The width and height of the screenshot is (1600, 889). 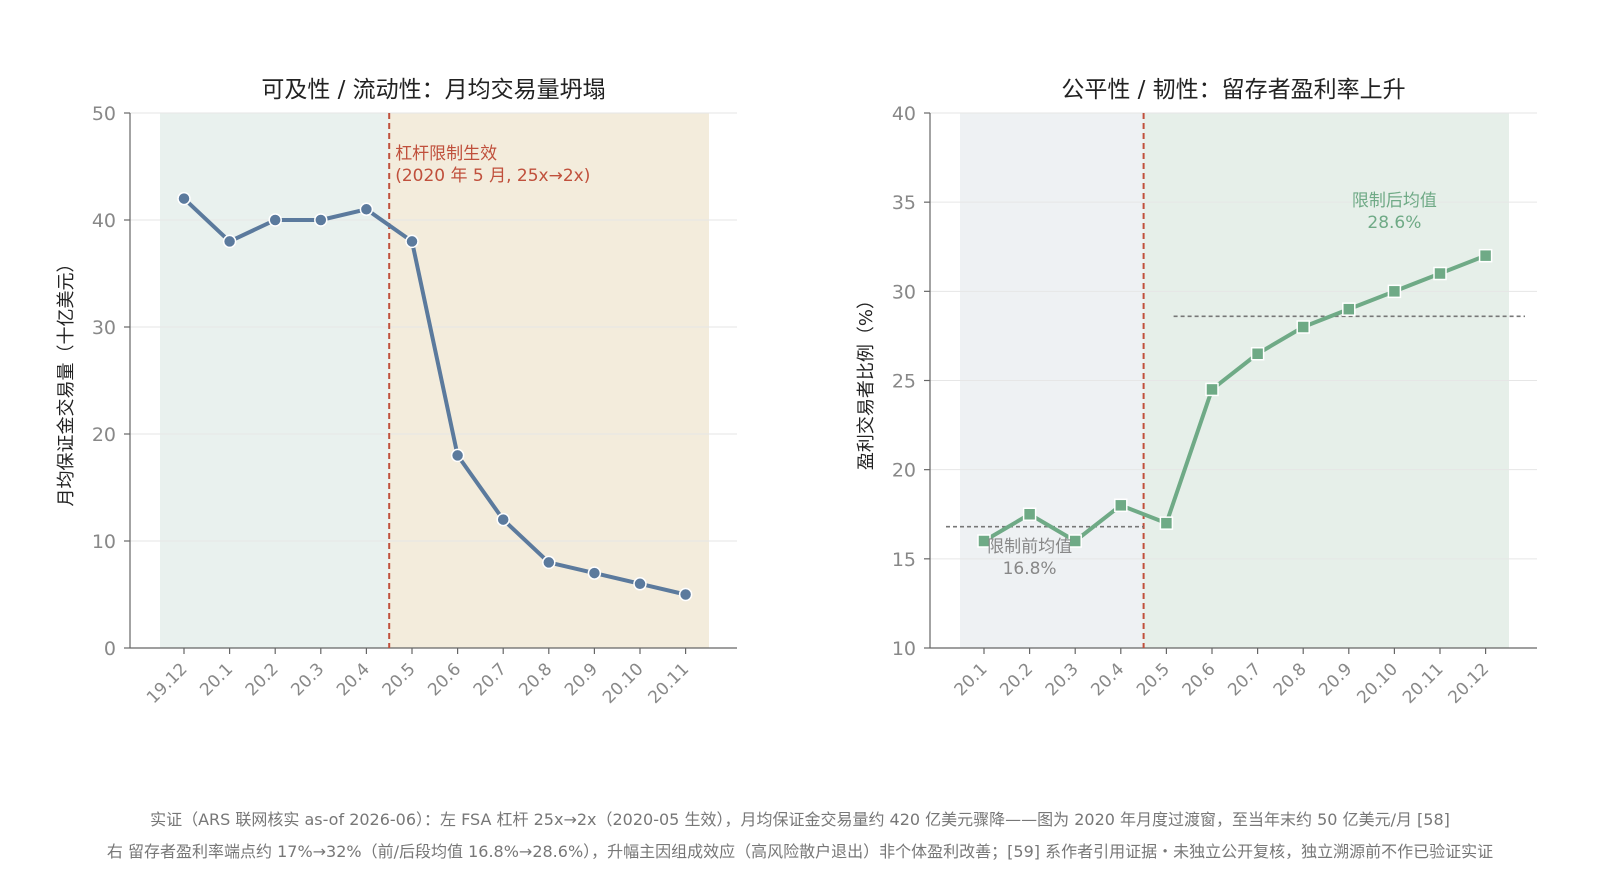 What do you see at coordinates (904, 382) in the screenshot?
I see `y-tick-label: 25` at bounding box center [904, 382].